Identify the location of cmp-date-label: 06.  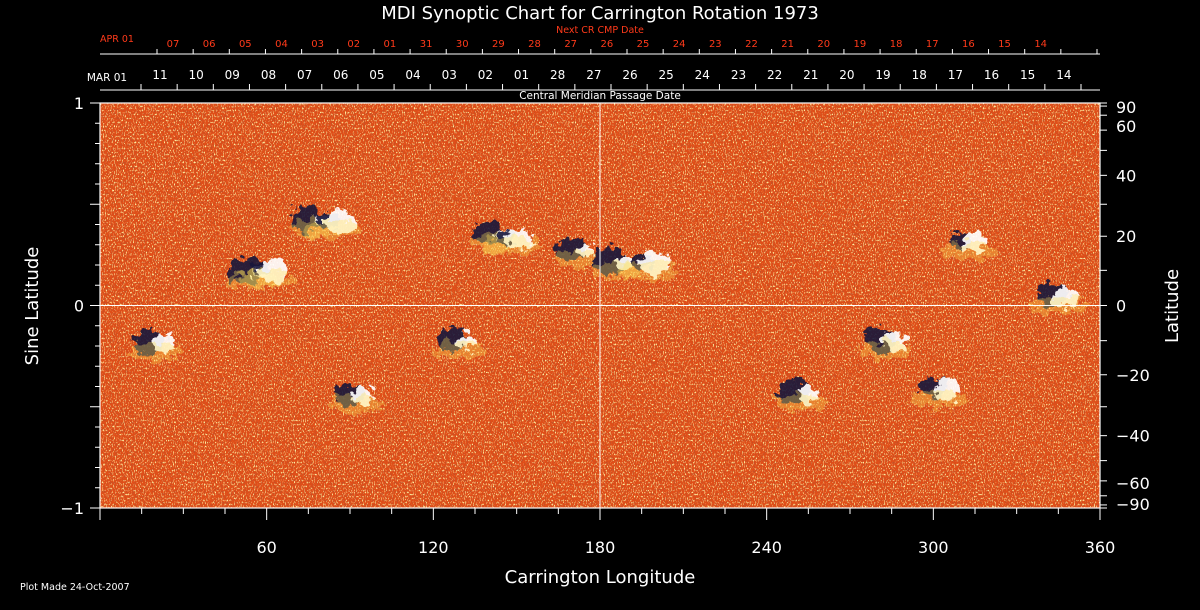
(340, 75).